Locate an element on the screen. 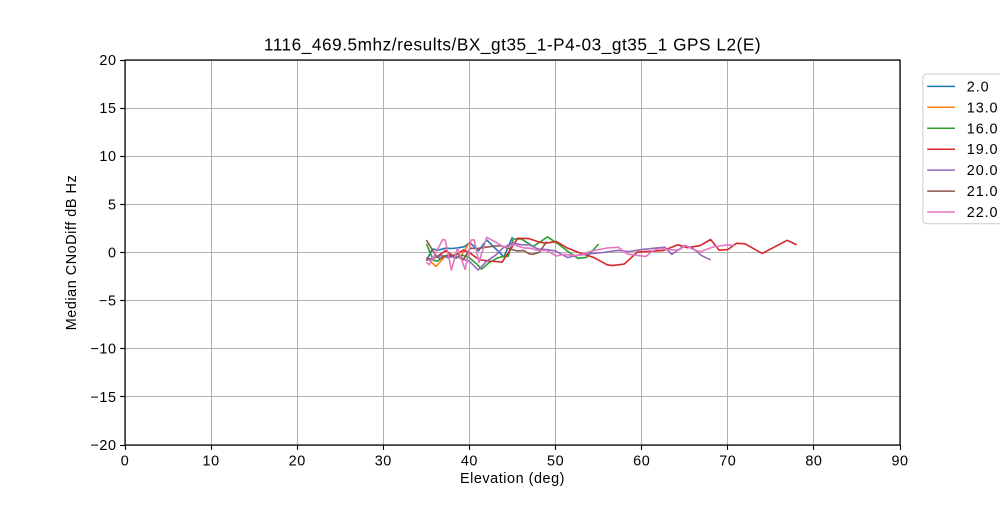 Image resolution: width=1000 pixels, height=505 pixels. svg-text: −5 is located at coordinates (108, 302).